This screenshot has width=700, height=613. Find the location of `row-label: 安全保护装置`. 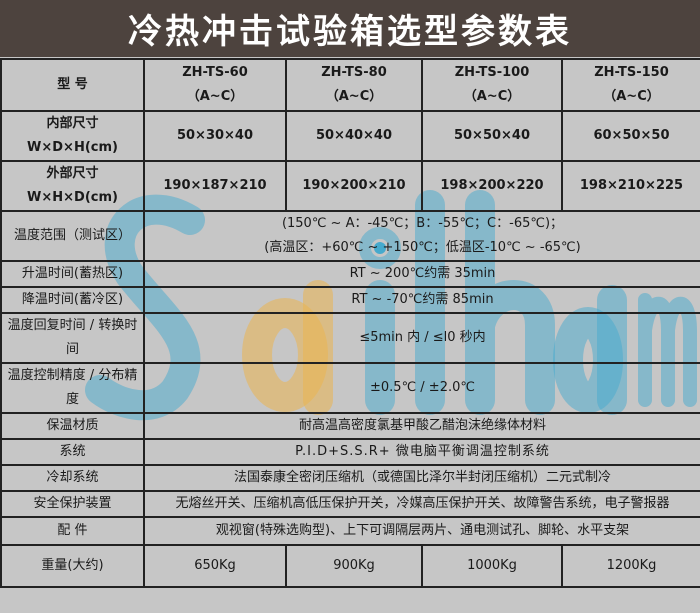

row-label: 安全保护装置 is located at coordinates (72, 504).